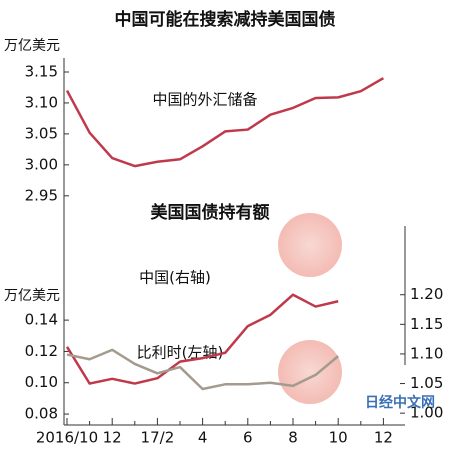  What do you see at coordinates (158, 438) in the screenshot?
I see `x-tick-label: 17/2` at bounding box center [158, 438].